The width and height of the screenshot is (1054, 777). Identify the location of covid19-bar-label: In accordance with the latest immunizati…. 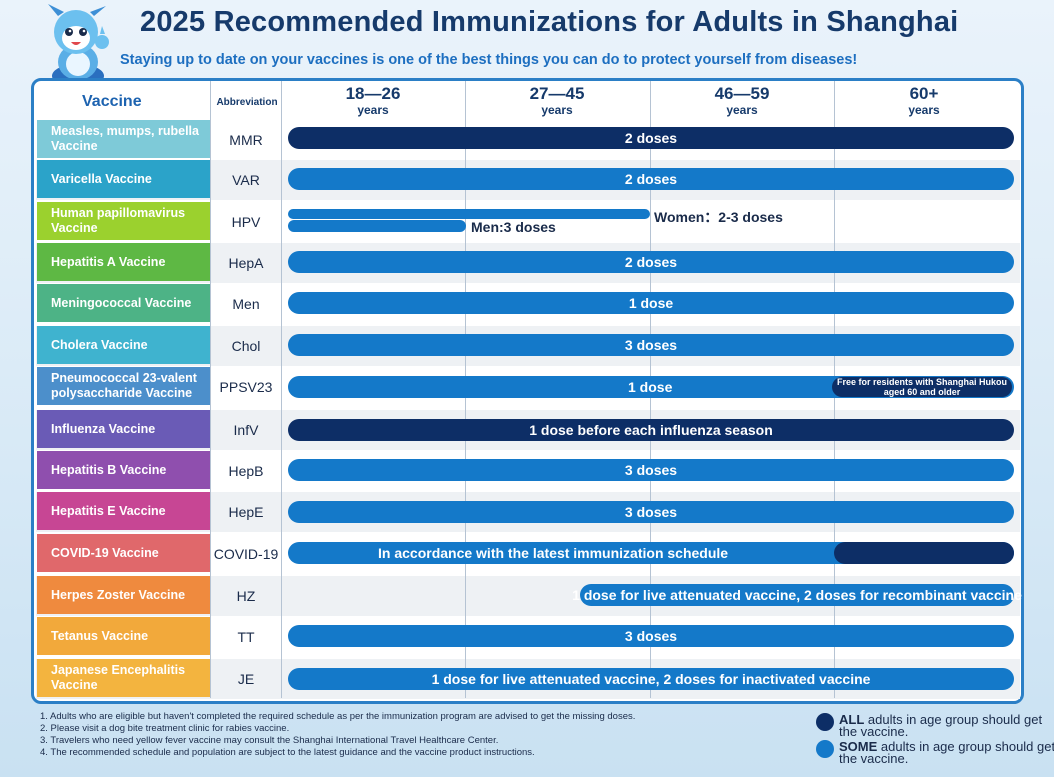
(553, 553).